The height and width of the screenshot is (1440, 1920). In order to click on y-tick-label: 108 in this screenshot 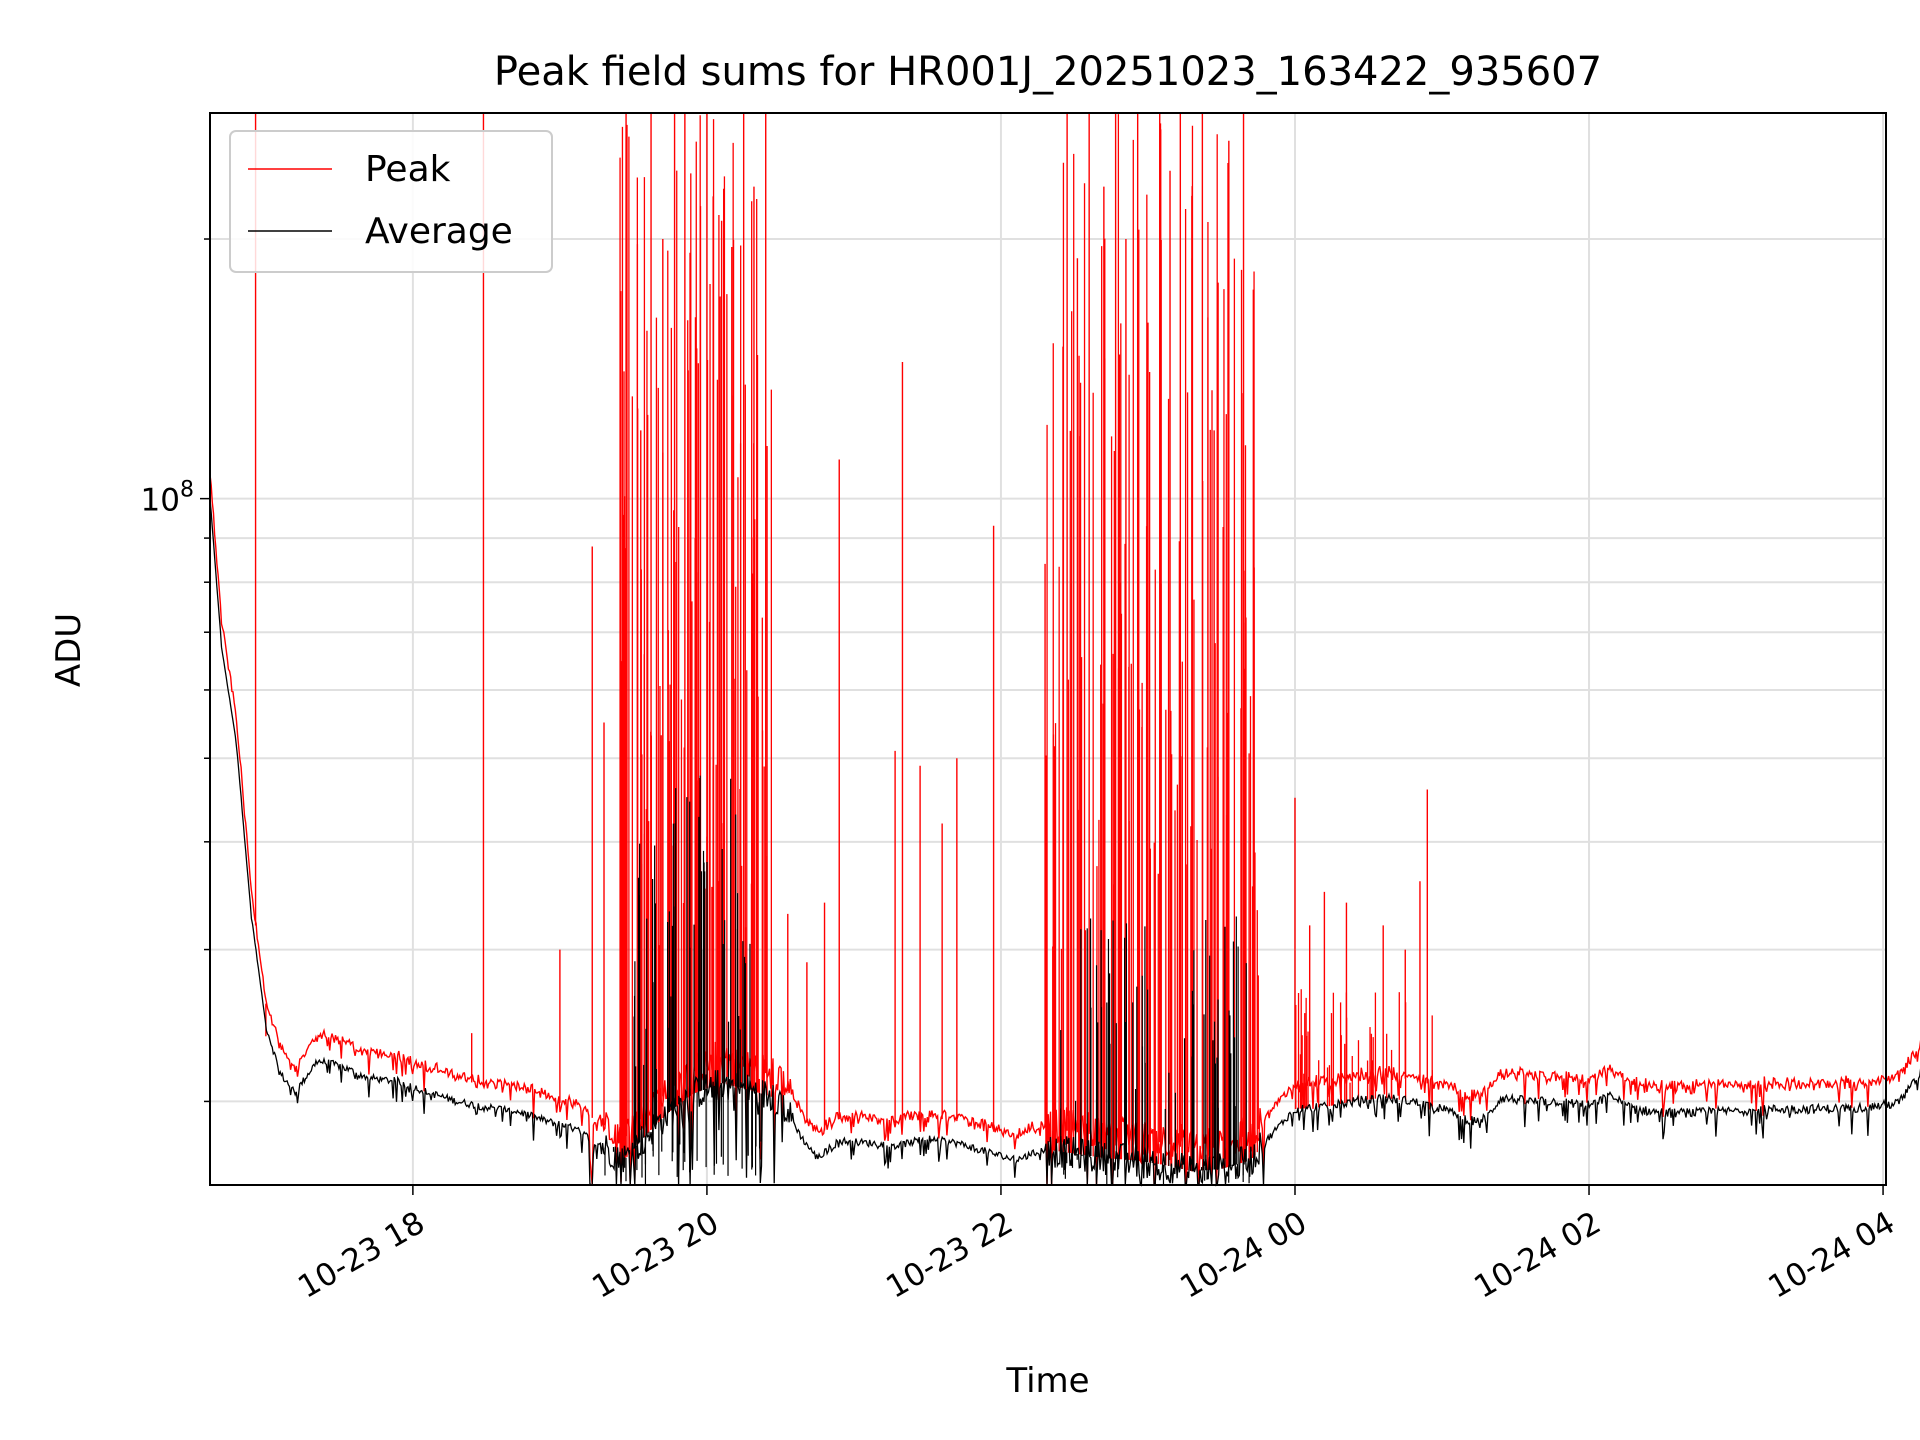, I will do `click(167, 498)`.